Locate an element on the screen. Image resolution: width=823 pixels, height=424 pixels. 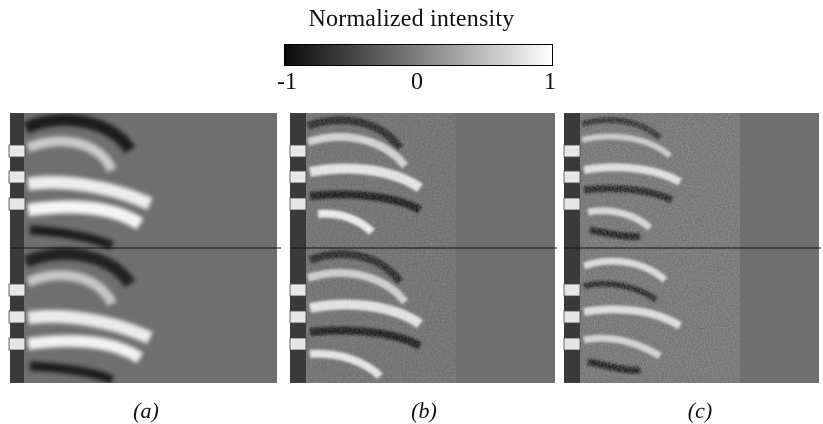
panel-c-label: (c) is located at coordinates (700, 410).